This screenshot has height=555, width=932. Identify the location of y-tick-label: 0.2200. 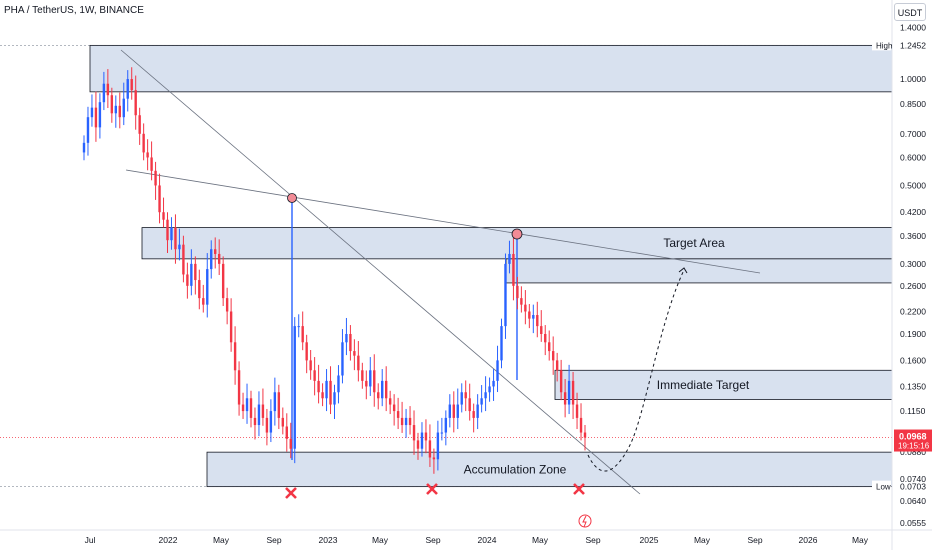
(913, 311).